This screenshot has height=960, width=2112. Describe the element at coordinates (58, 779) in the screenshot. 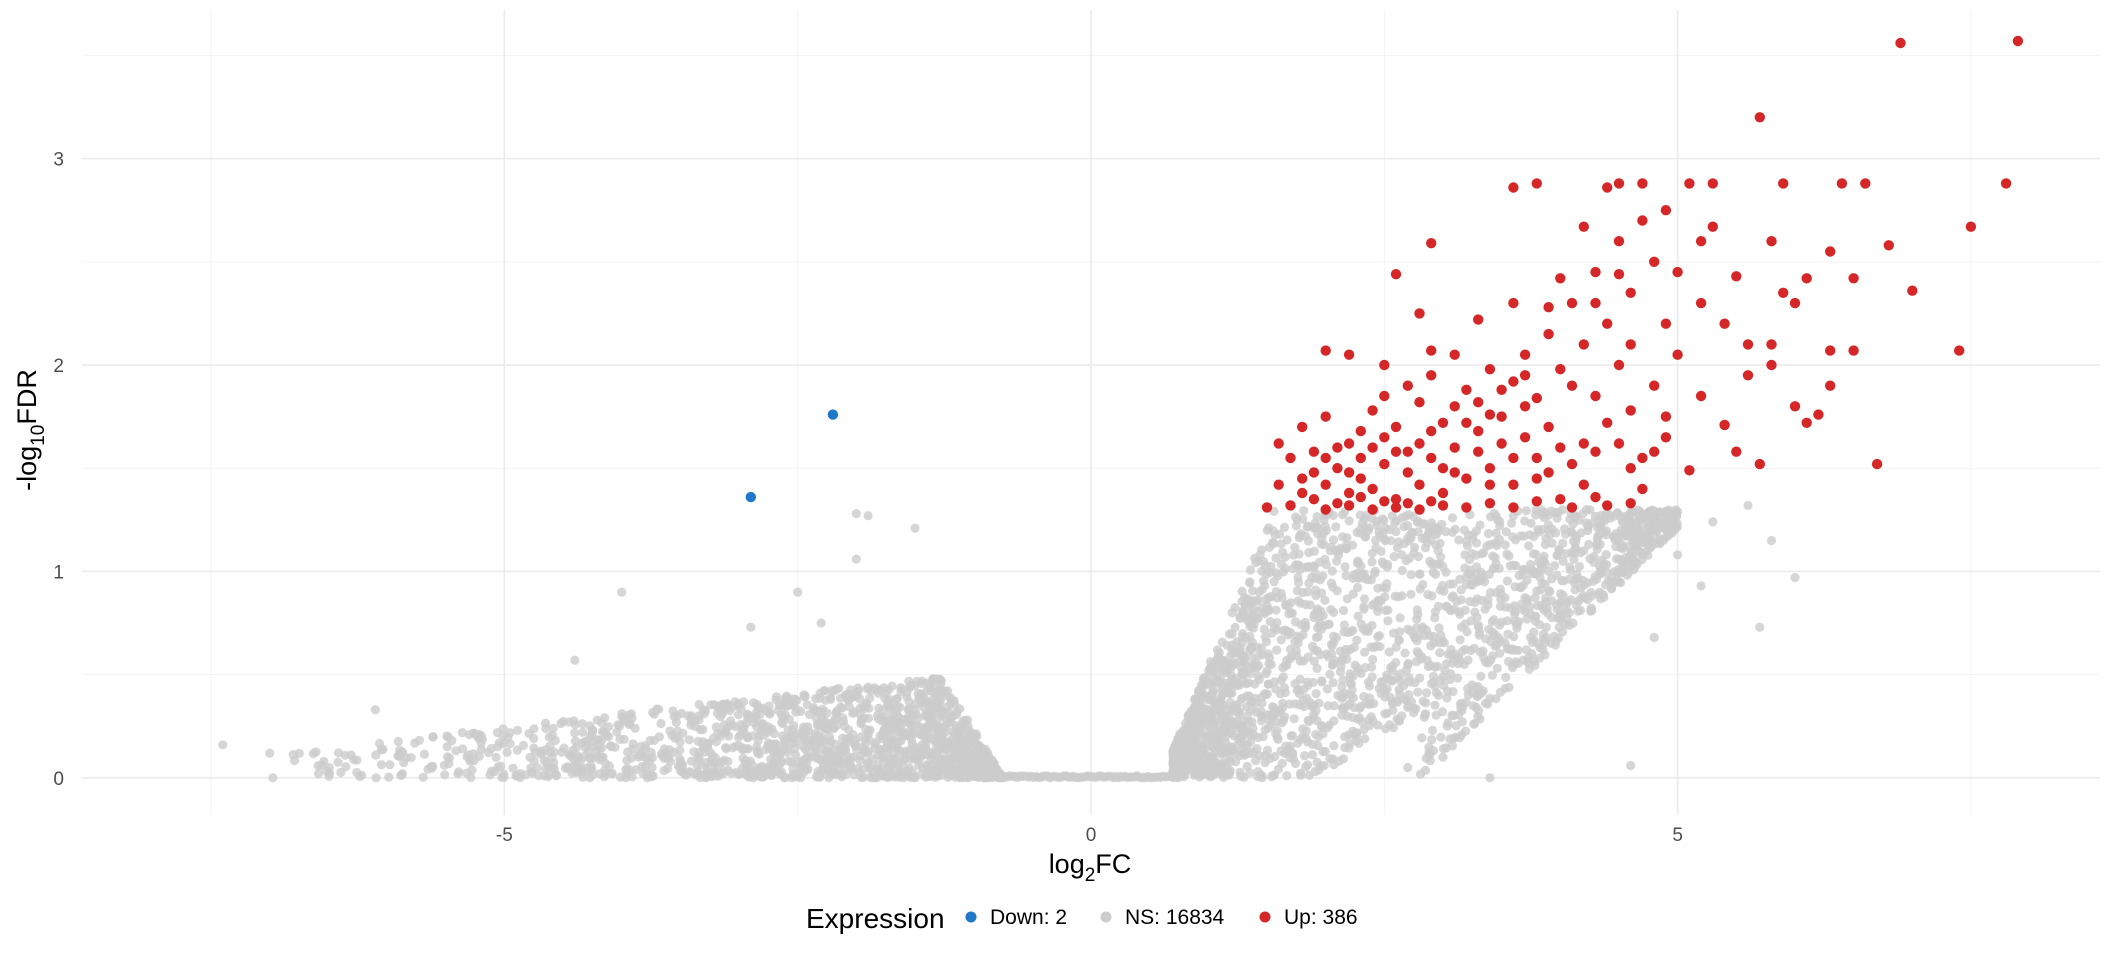

I see `y-tick-label: 0` at that location.